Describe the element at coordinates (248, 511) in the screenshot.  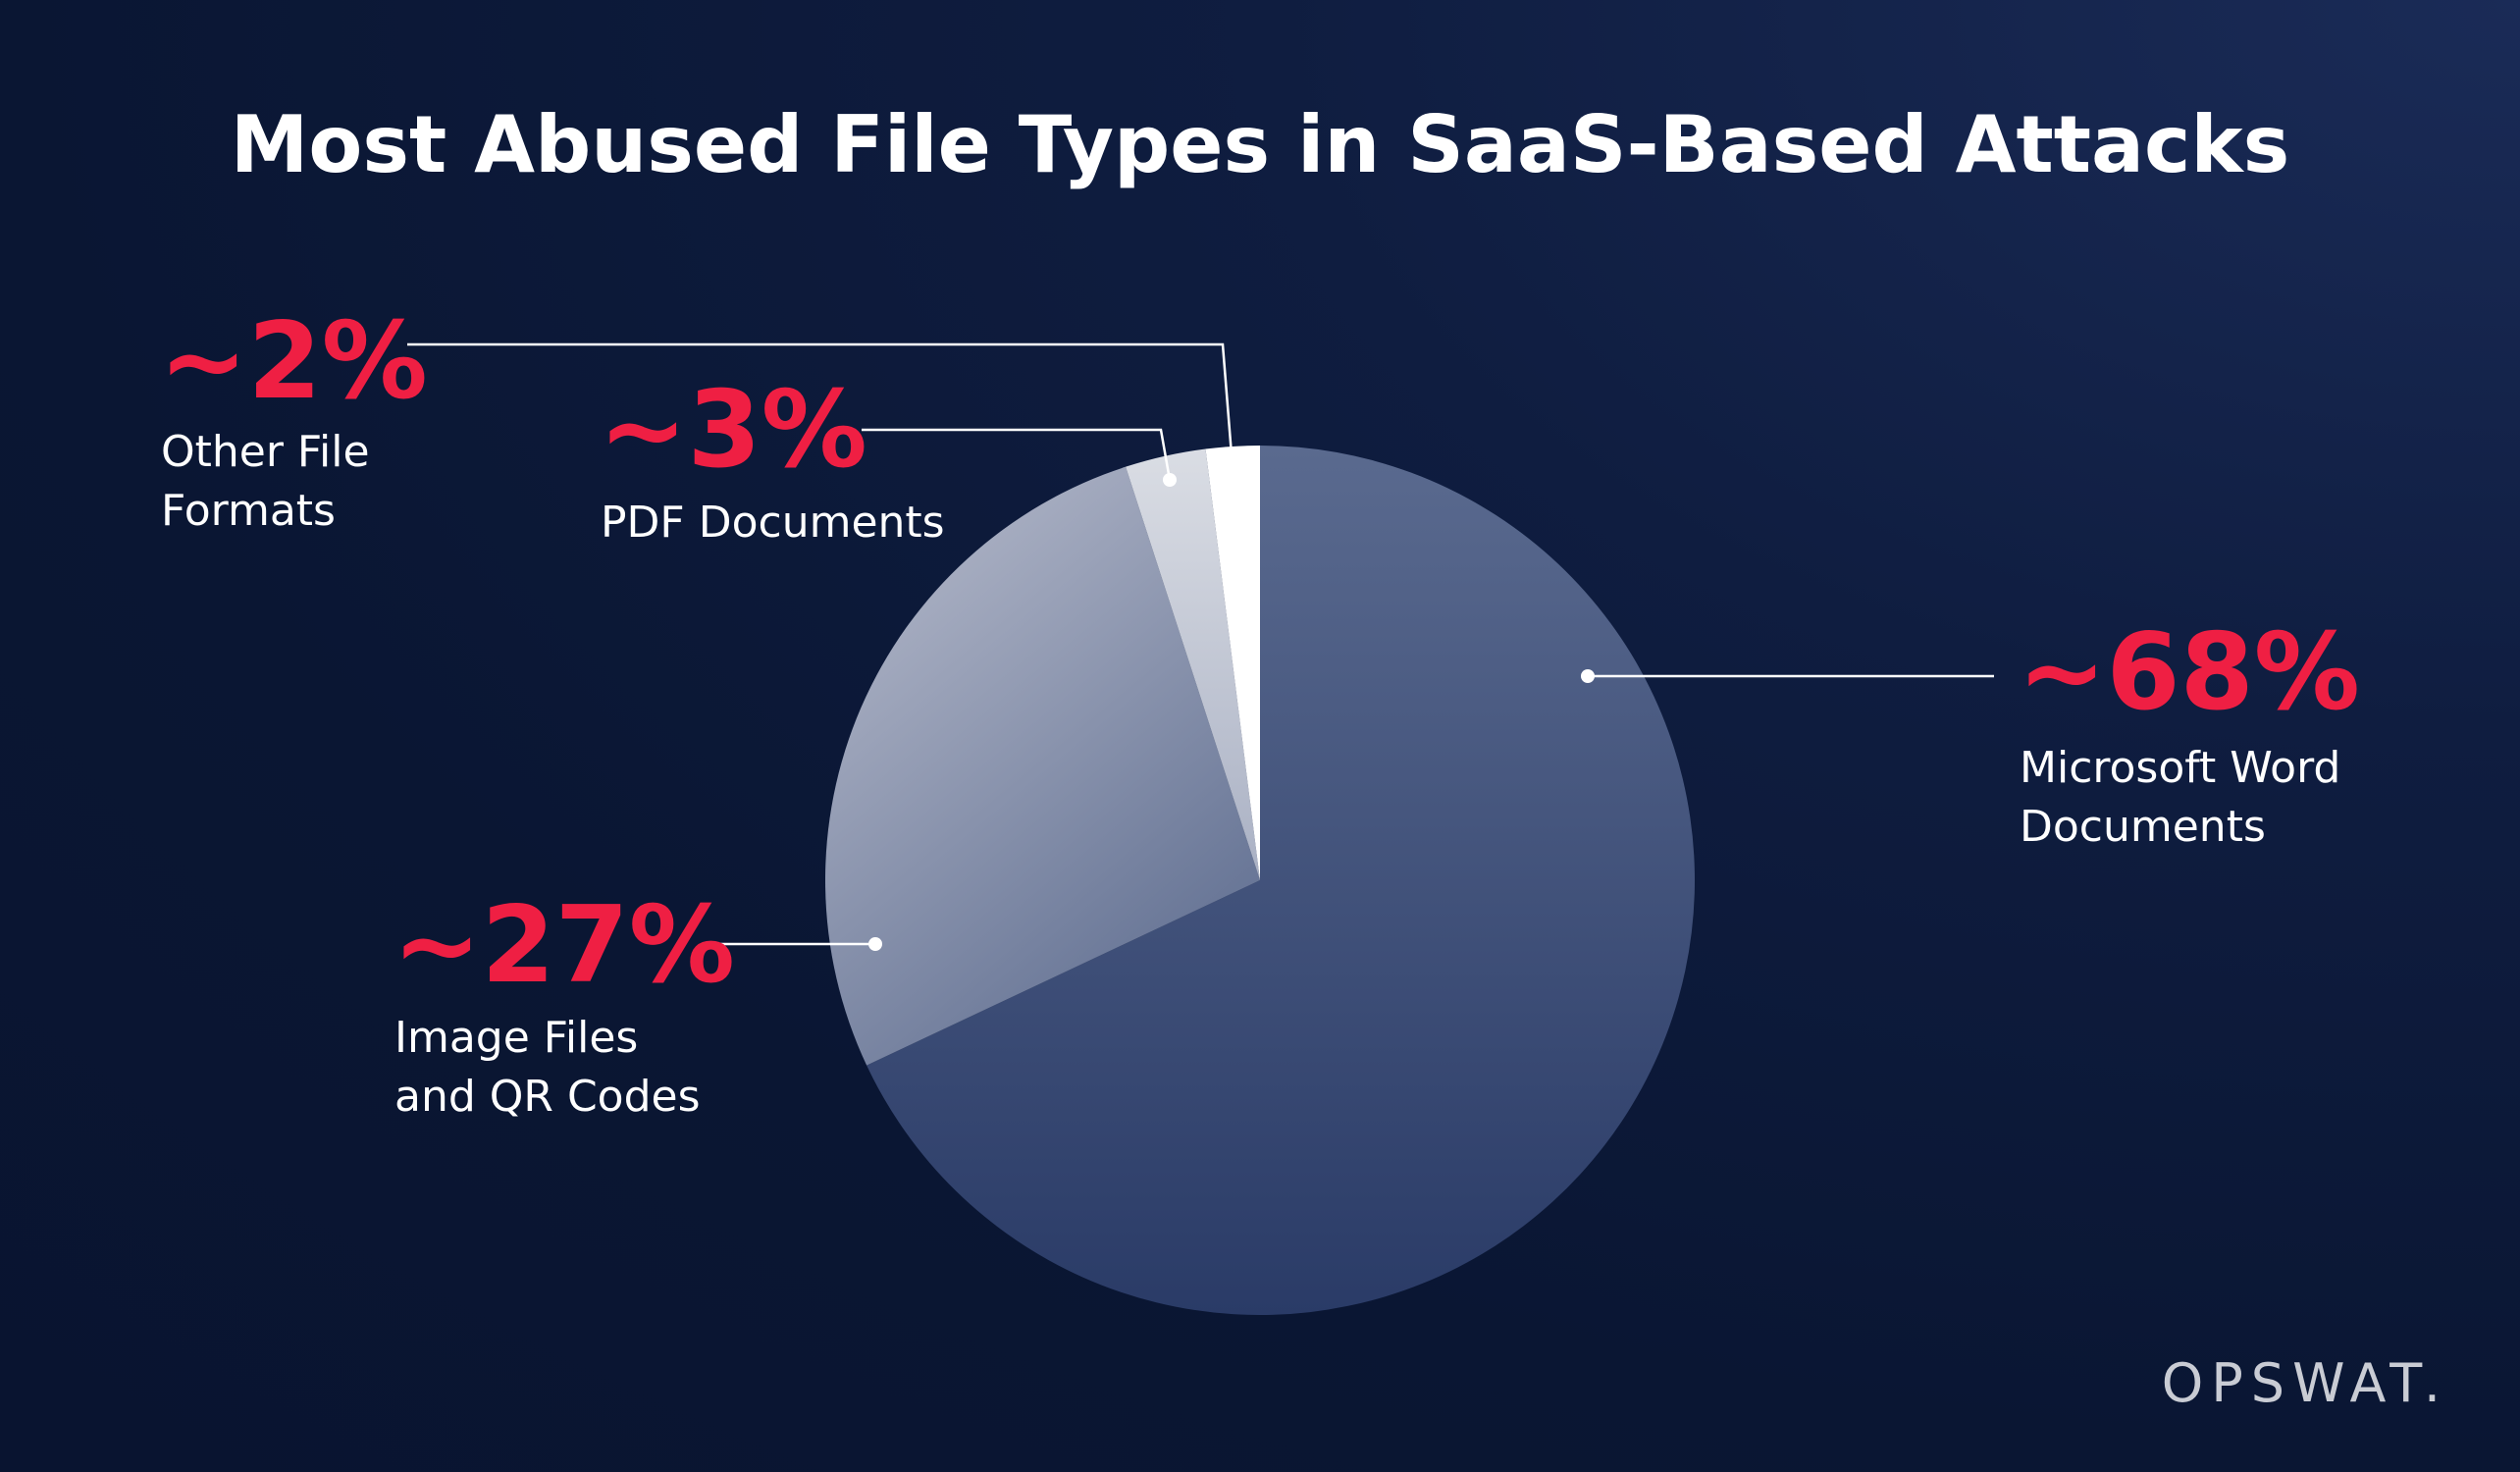
I see `label-text-other-line2: Formats` at that location.